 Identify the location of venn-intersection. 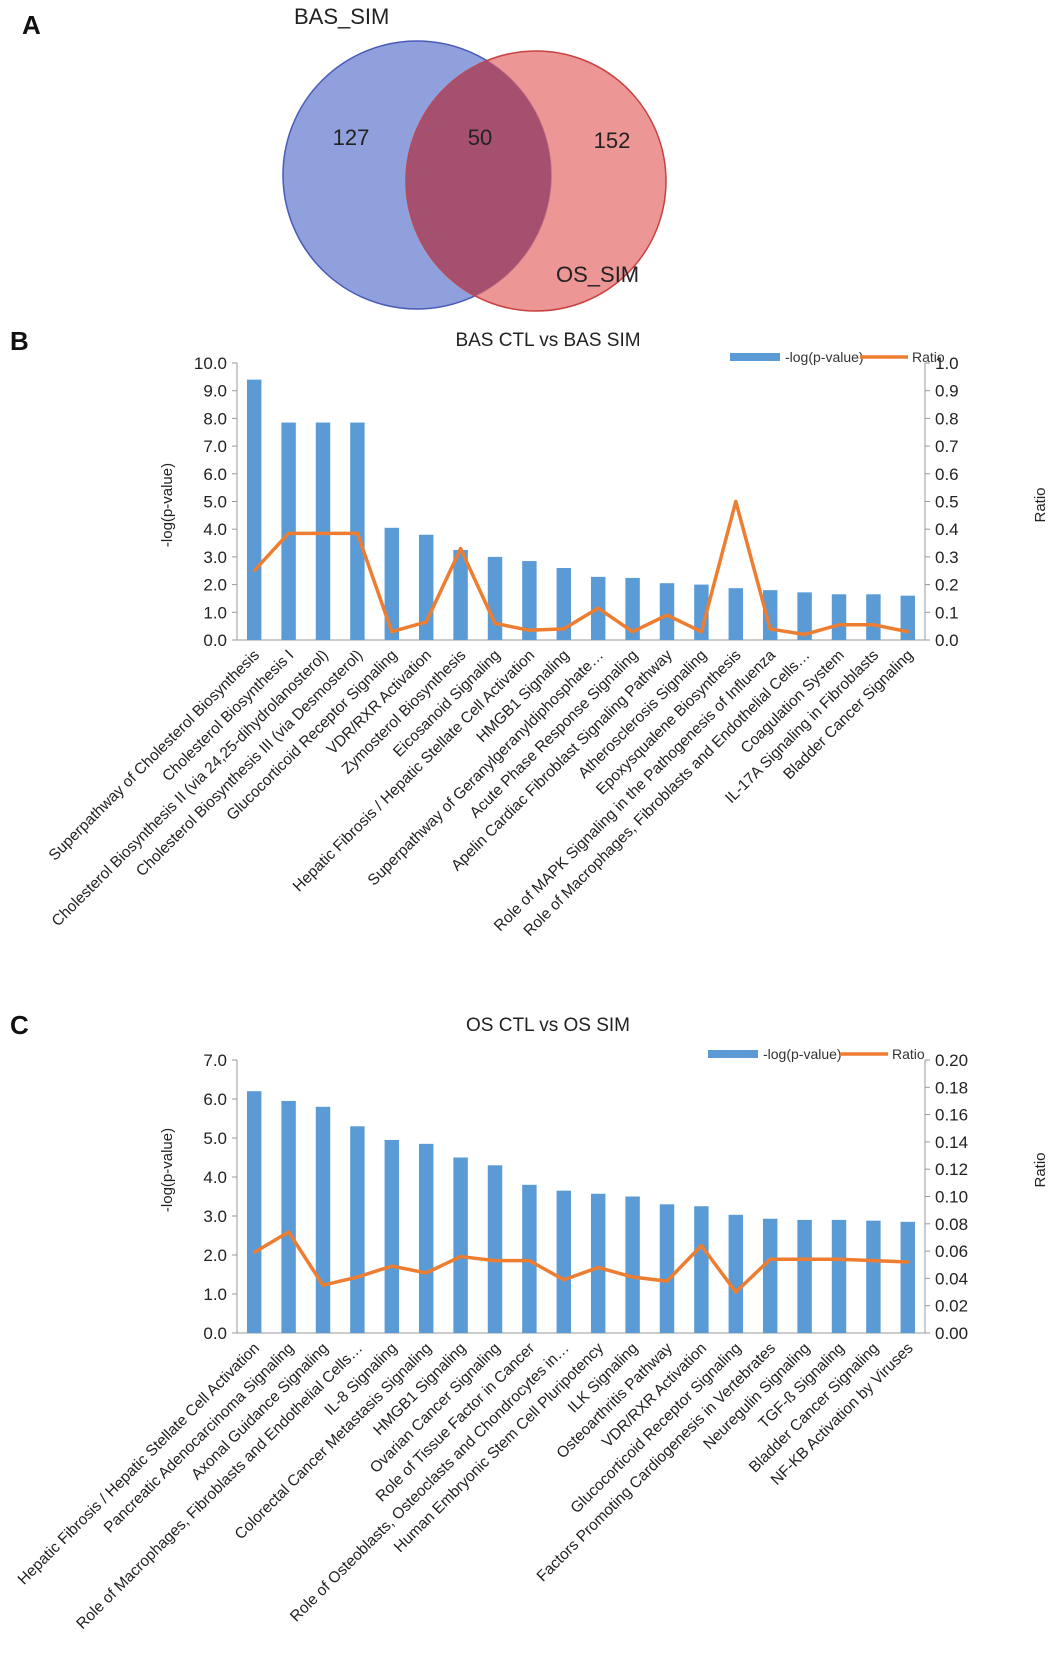
(478, 178).